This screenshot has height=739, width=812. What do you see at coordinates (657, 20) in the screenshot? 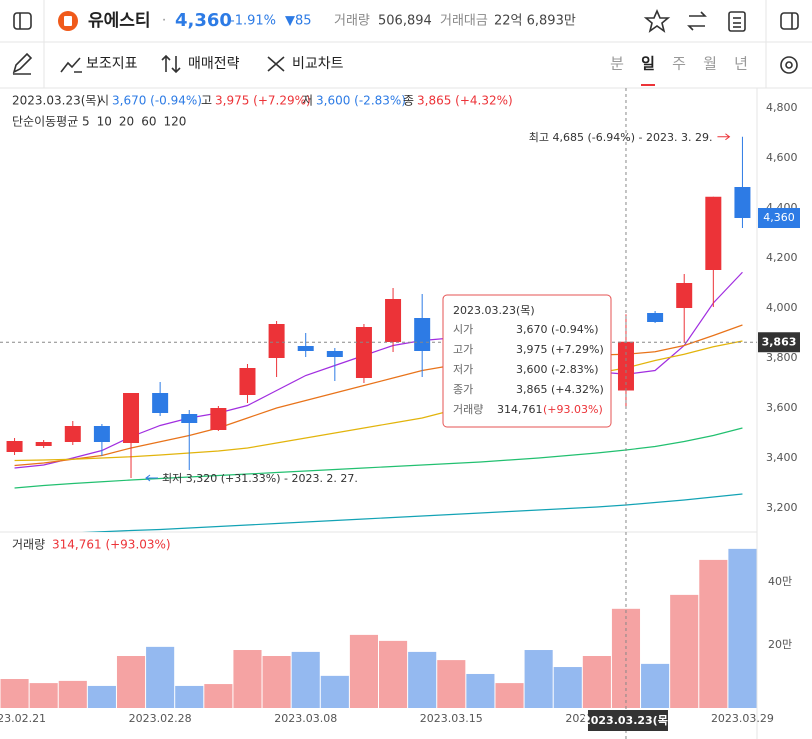
I see `favorite-button` at bounding box center [657, 20].